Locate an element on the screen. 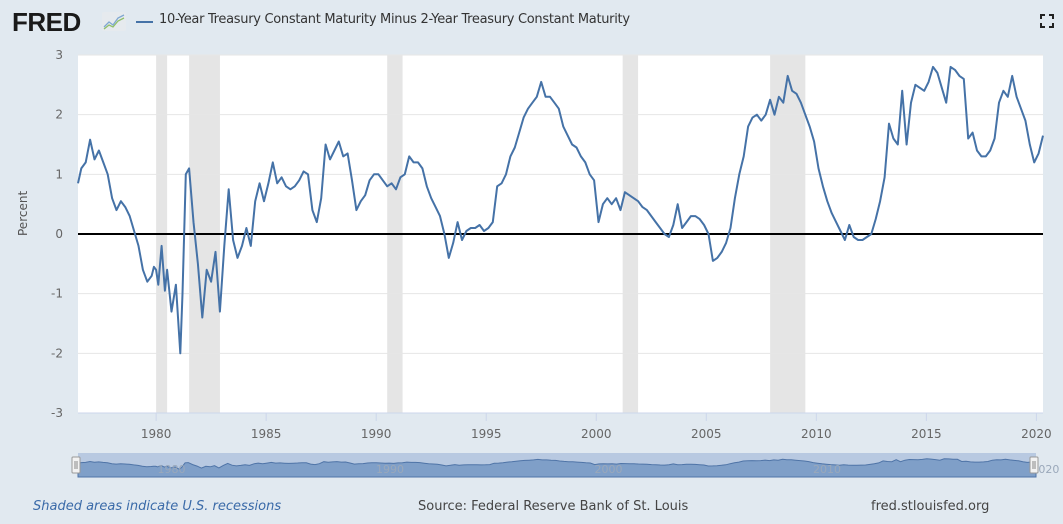 The width and height of the screenshot is (1063, 524). fullscreen-icon is located at coordinates (1047, 20).